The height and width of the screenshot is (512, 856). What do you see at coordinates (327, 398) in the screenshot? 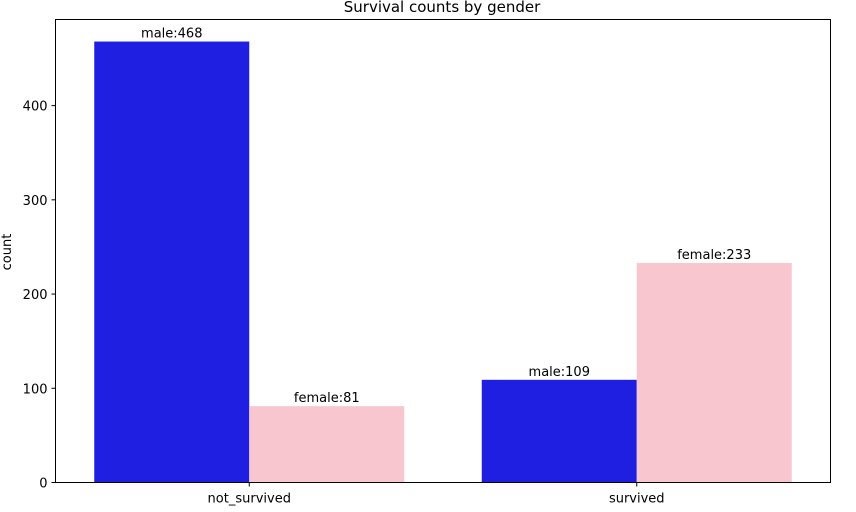
I see `bar-label-female-not-survived: female:81` at bounding box center [327, 398].